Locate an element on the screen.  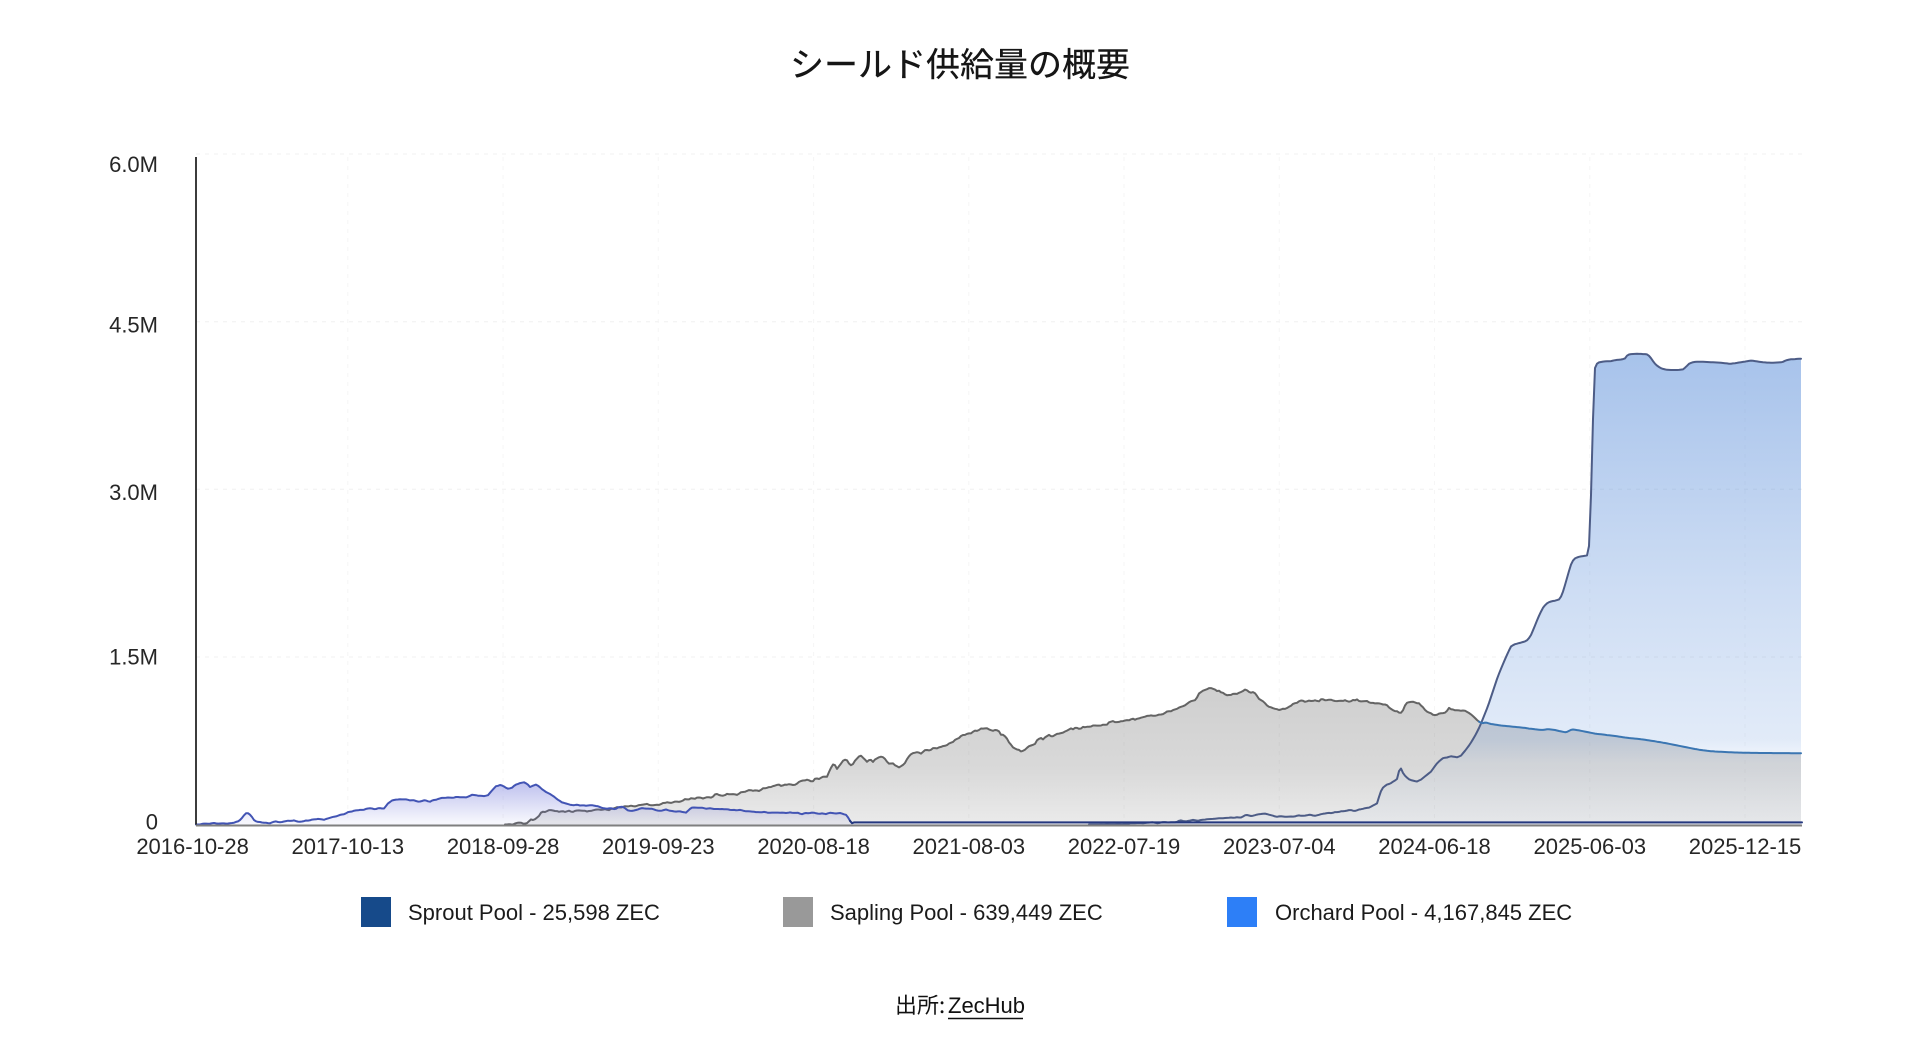
svg-text: 2016-10-28 is located at coordinates (192, 846).